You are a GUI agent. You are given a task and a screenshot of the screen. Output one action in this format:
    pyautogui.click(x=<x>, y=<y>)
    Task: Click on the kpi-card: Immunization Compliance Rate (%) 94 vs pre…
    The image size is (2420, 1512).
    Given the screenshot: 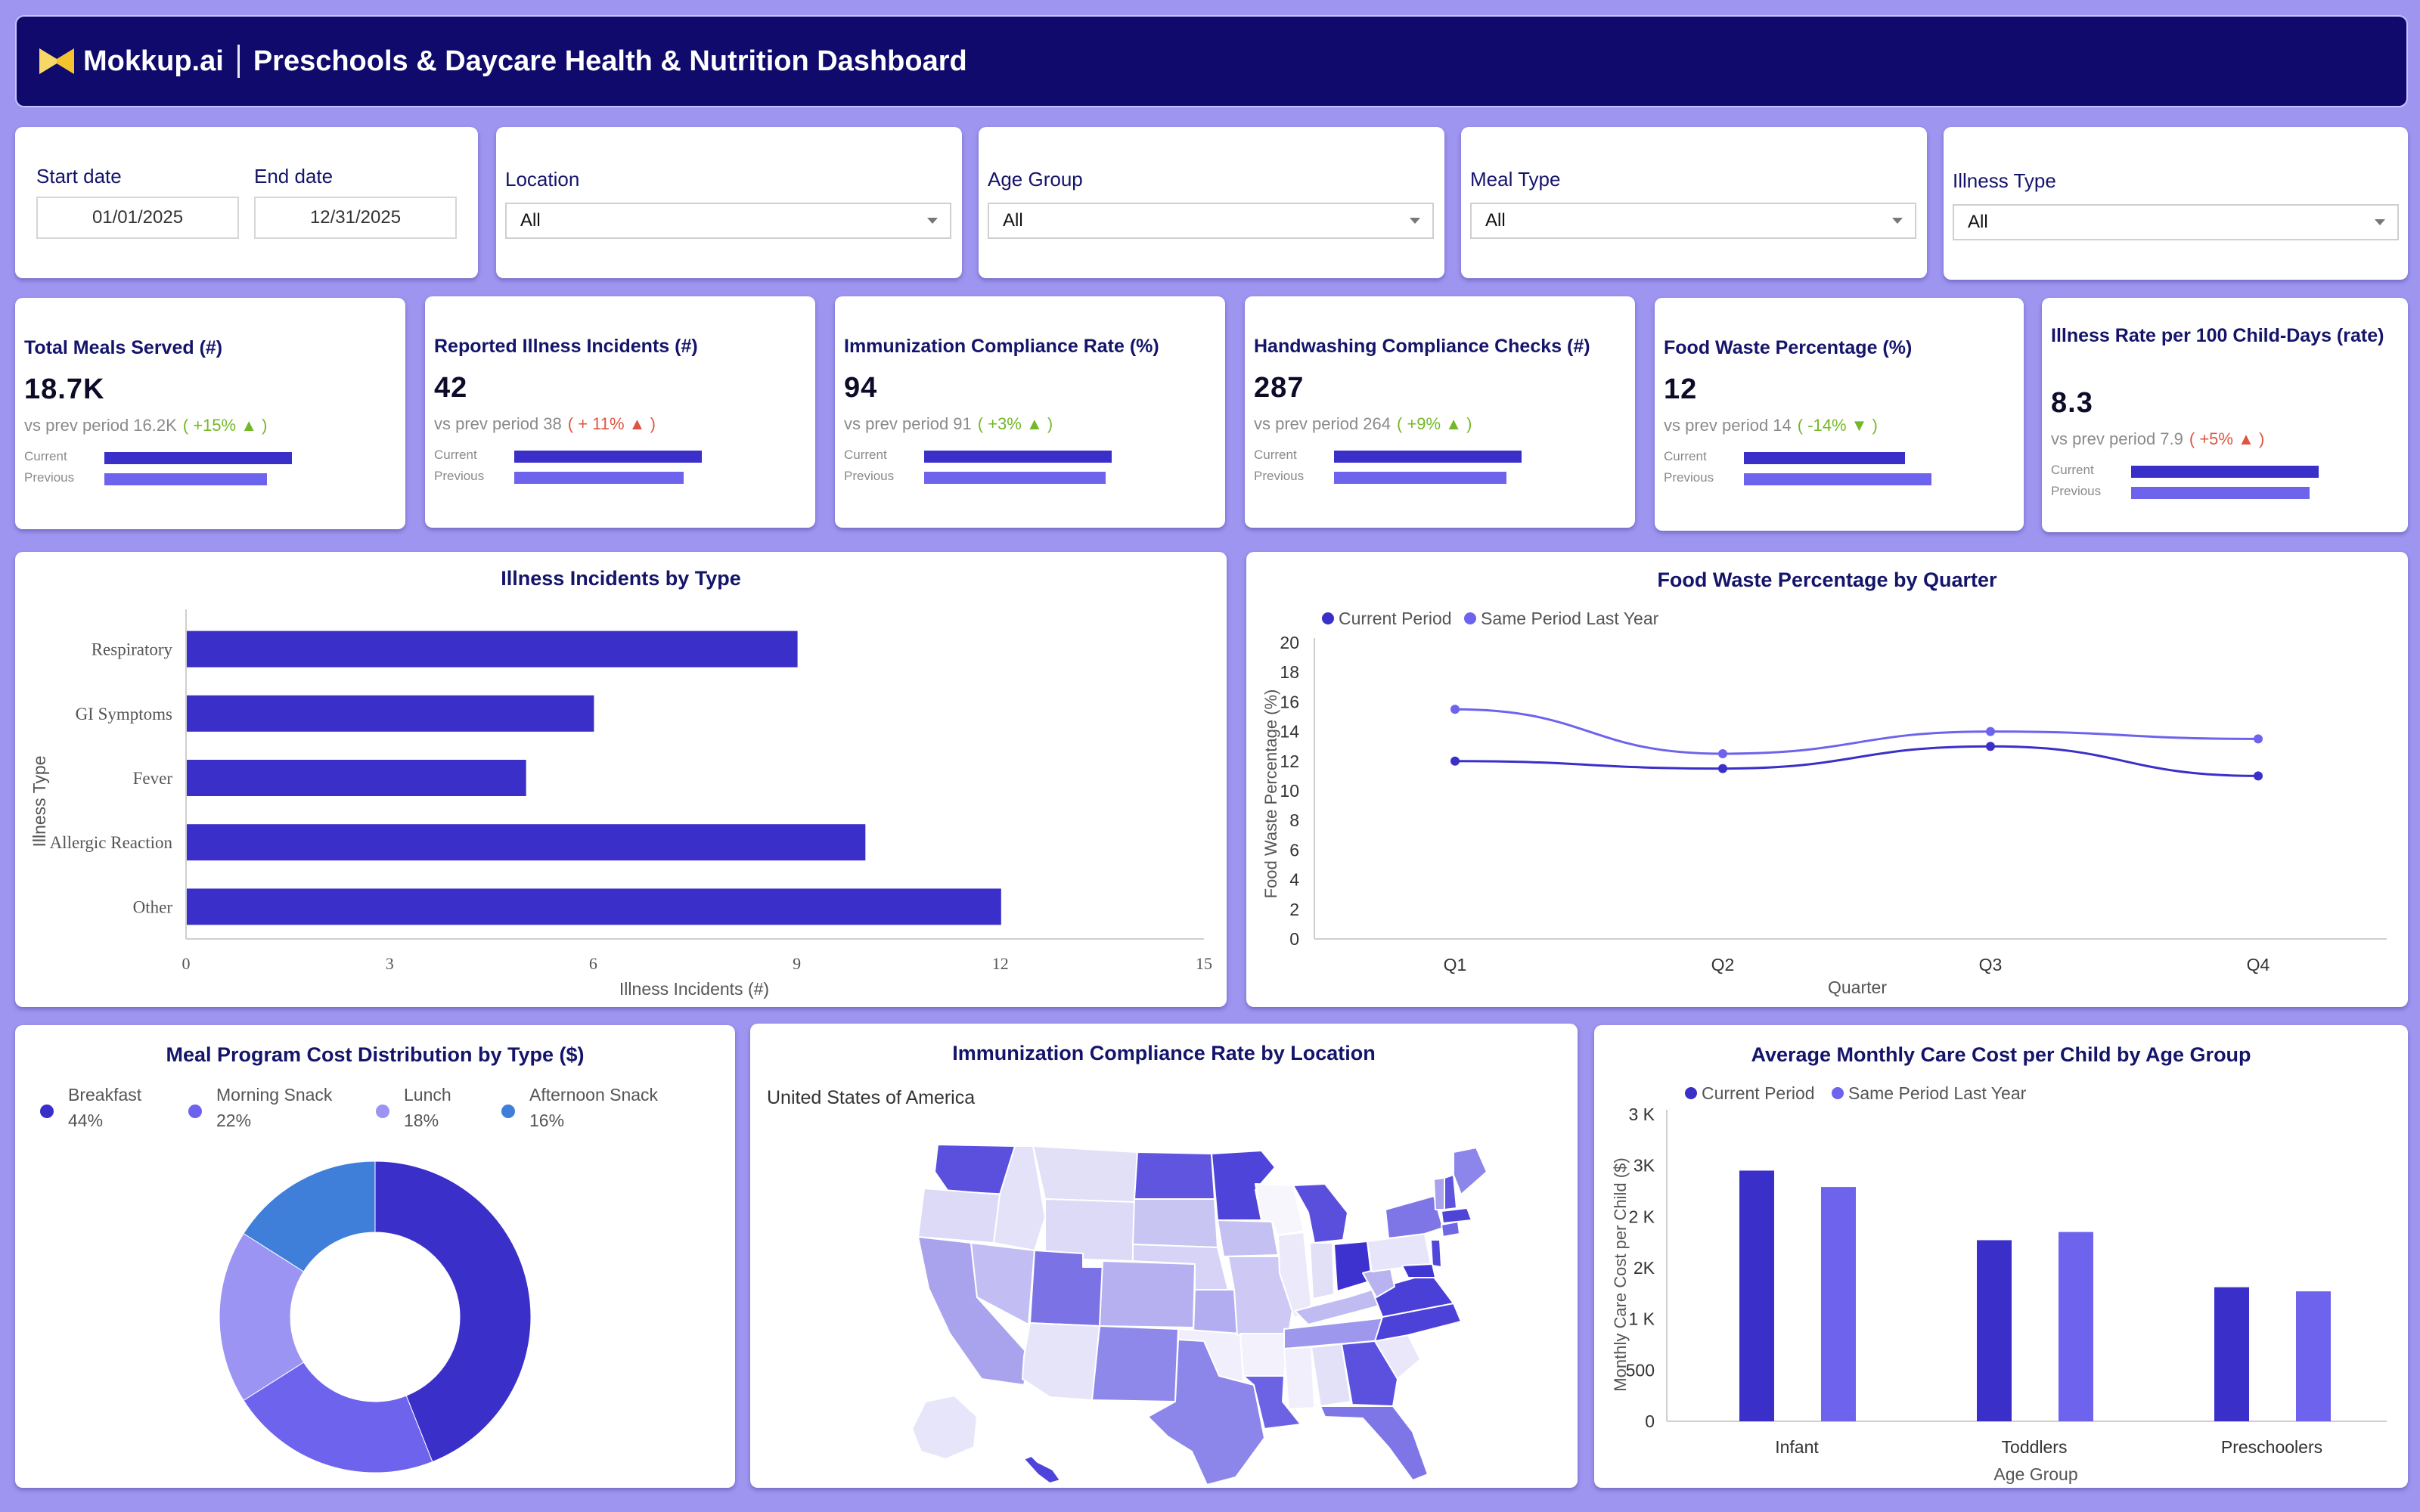 What is the action you would take?
    pyautogui.click(x=1030, y=412)
    